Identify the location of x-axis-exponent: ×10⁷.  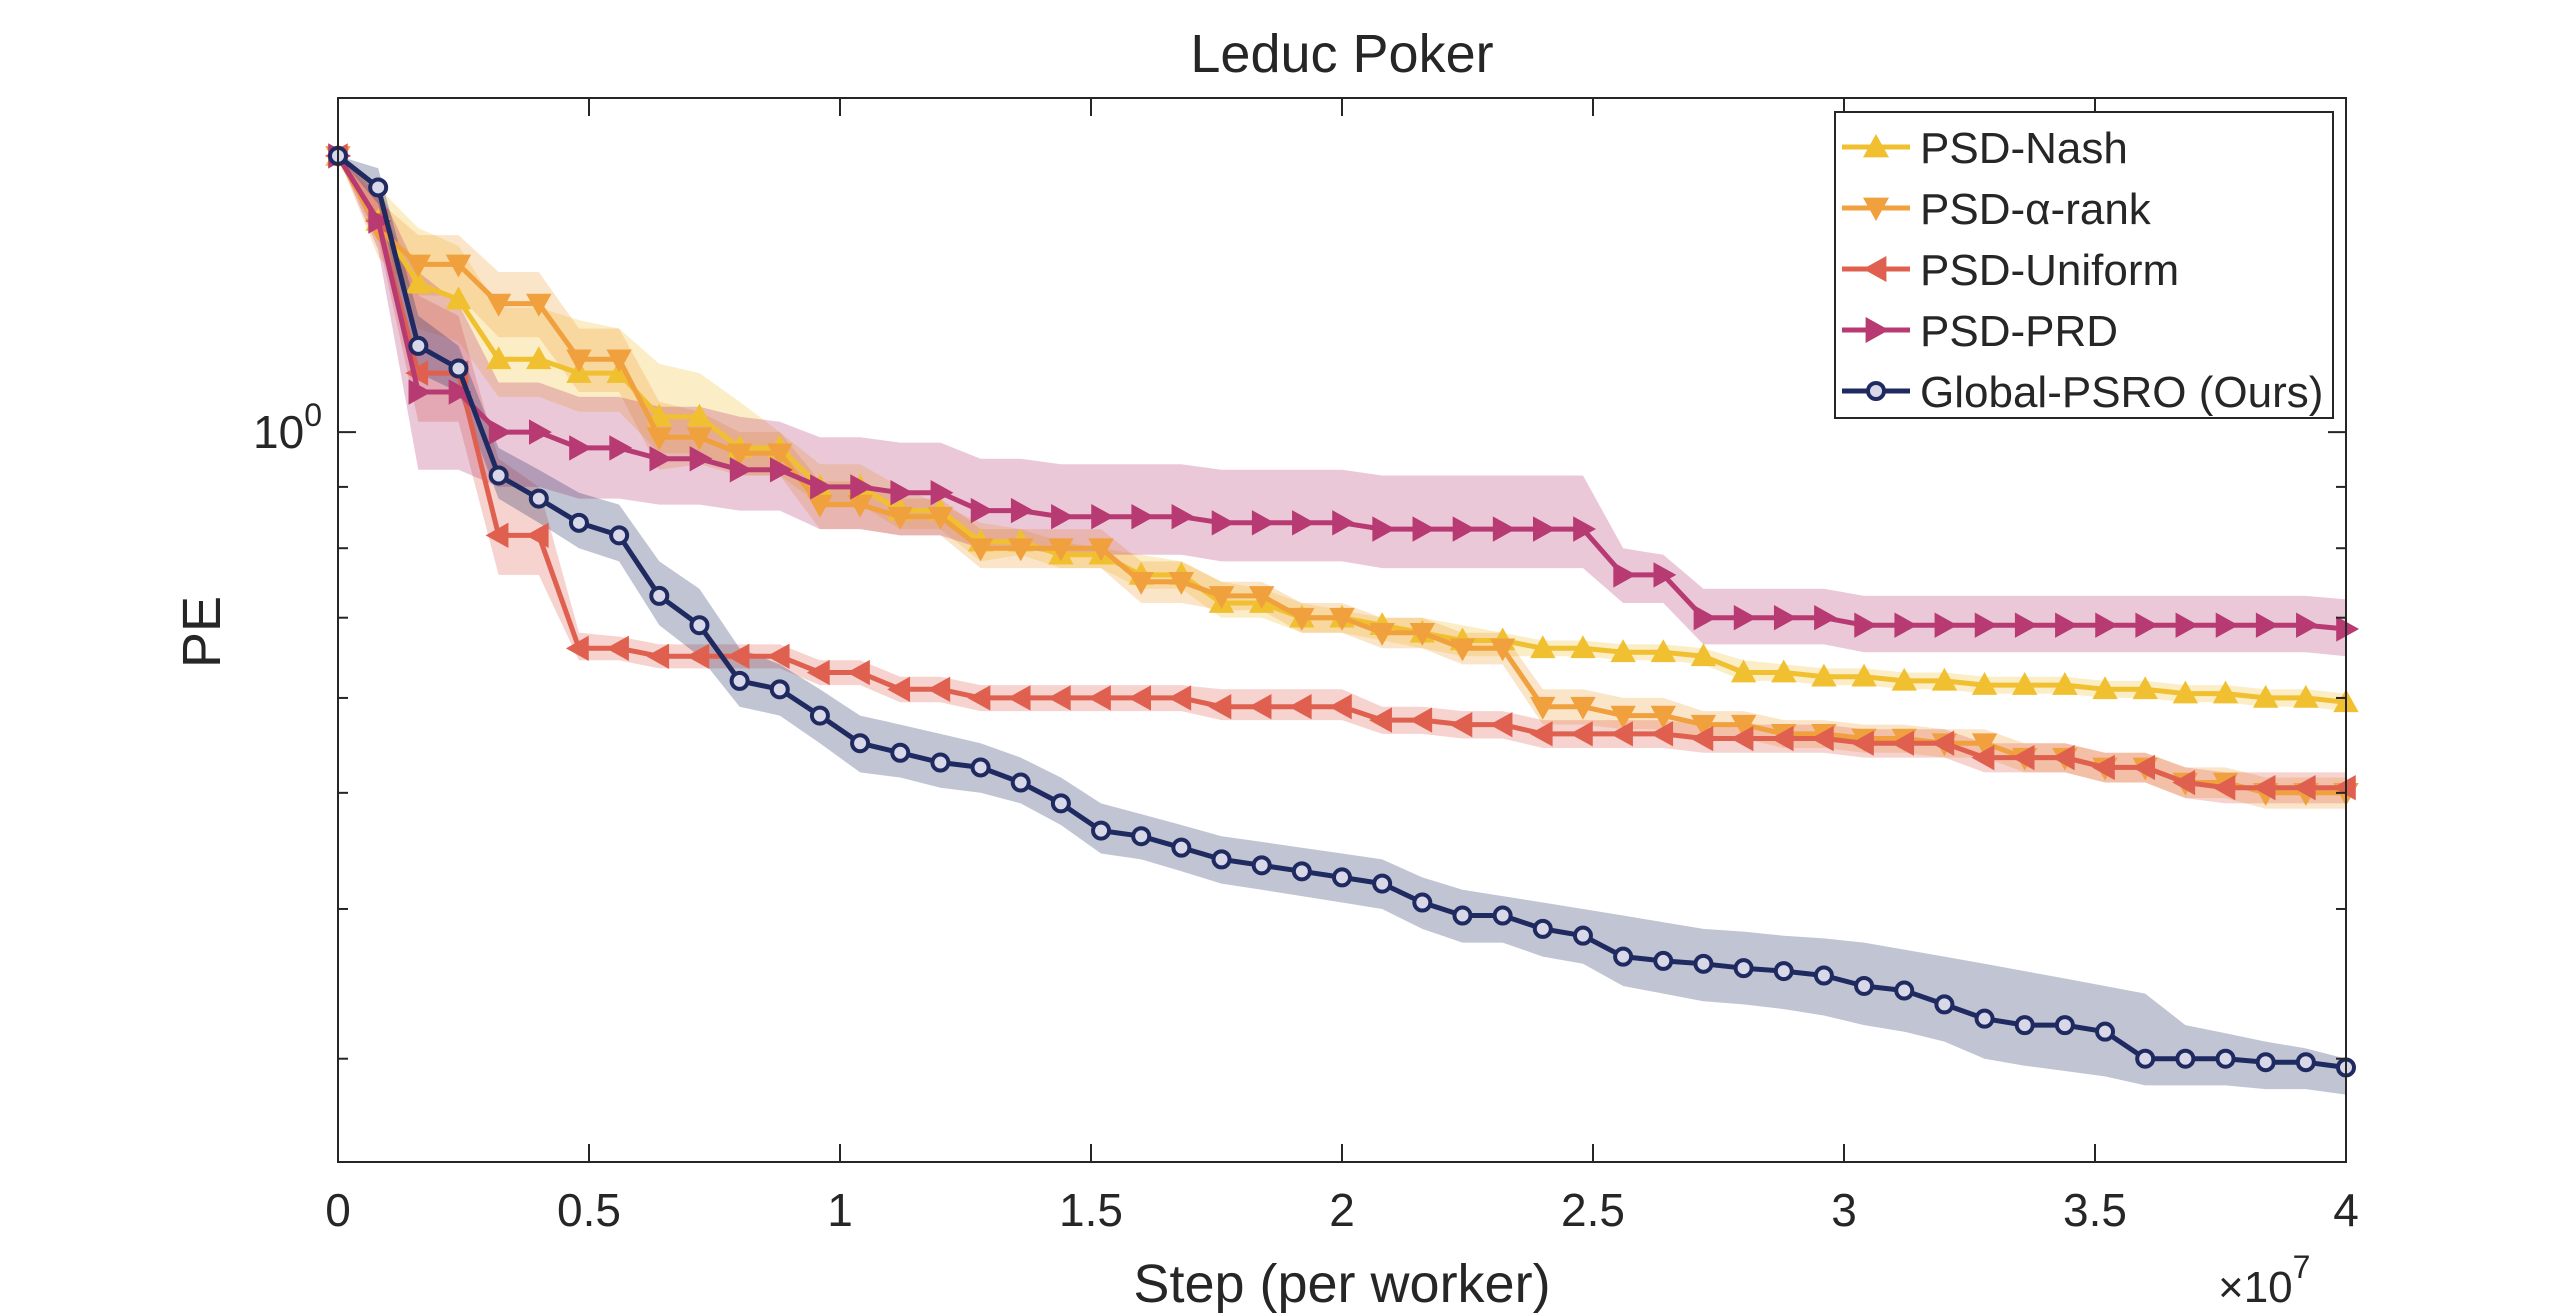
(2264, 1280).